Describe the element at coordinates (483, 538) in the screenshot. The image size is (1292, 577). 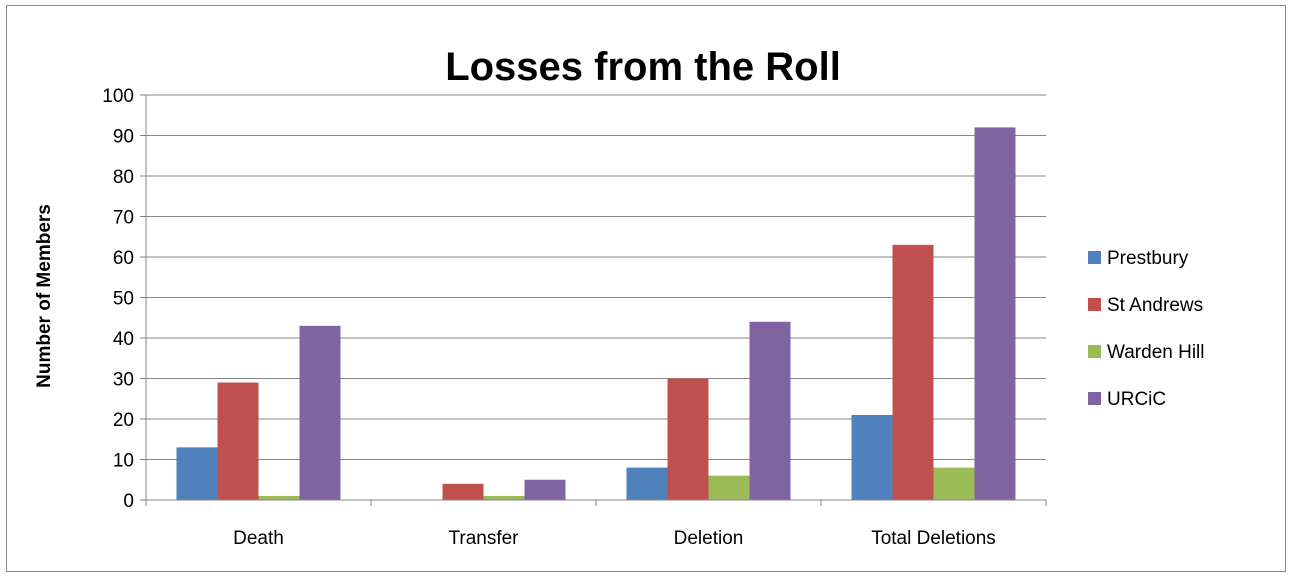
I see `x-category-label: Transfer` at that location.